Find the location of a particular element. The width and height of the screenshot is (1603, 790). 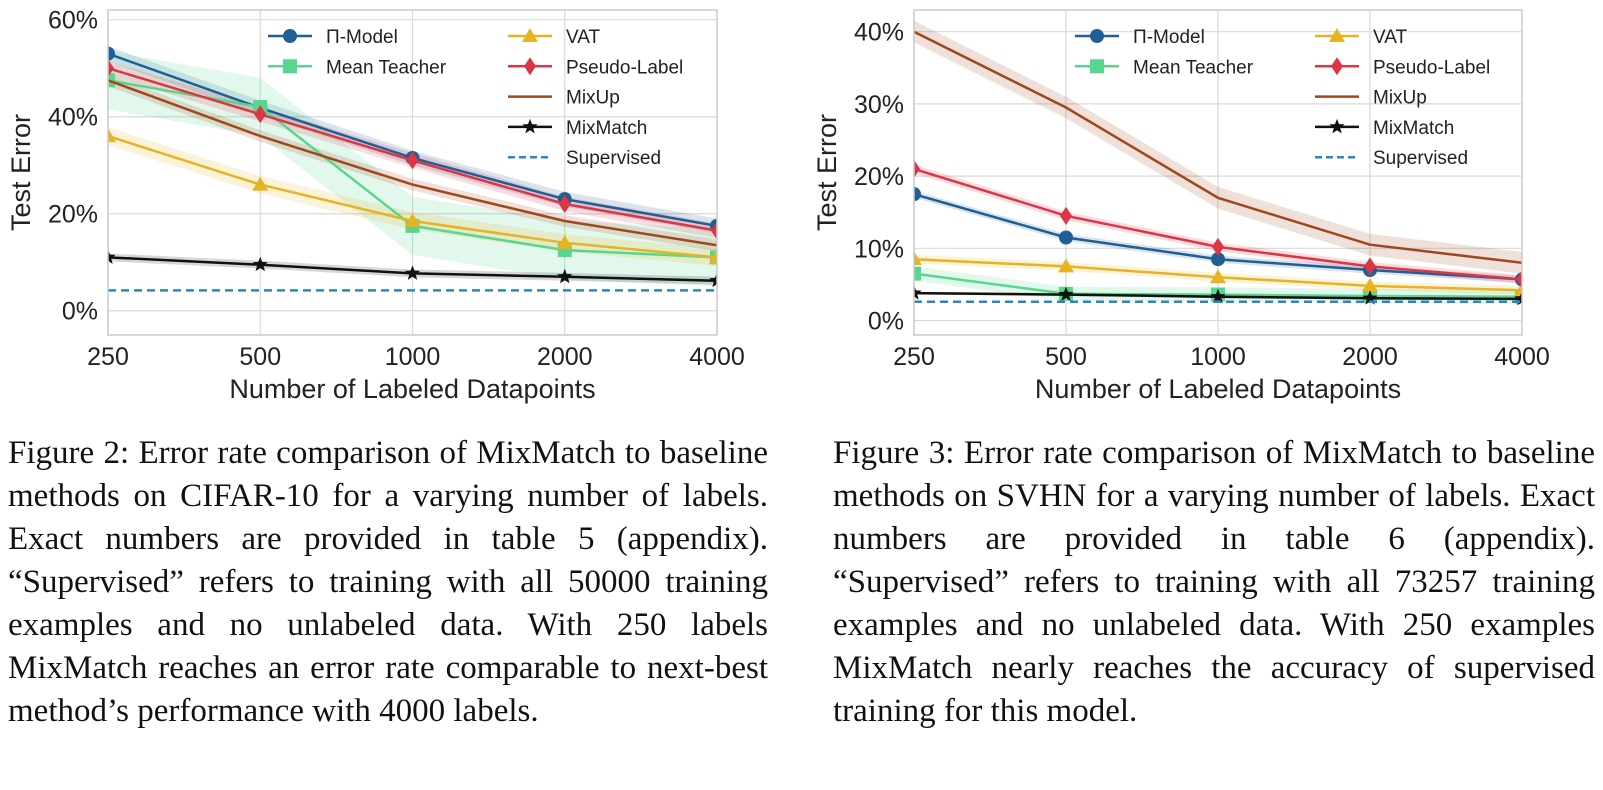

y-tick-label: 30% is located at coordinates (879, 105).